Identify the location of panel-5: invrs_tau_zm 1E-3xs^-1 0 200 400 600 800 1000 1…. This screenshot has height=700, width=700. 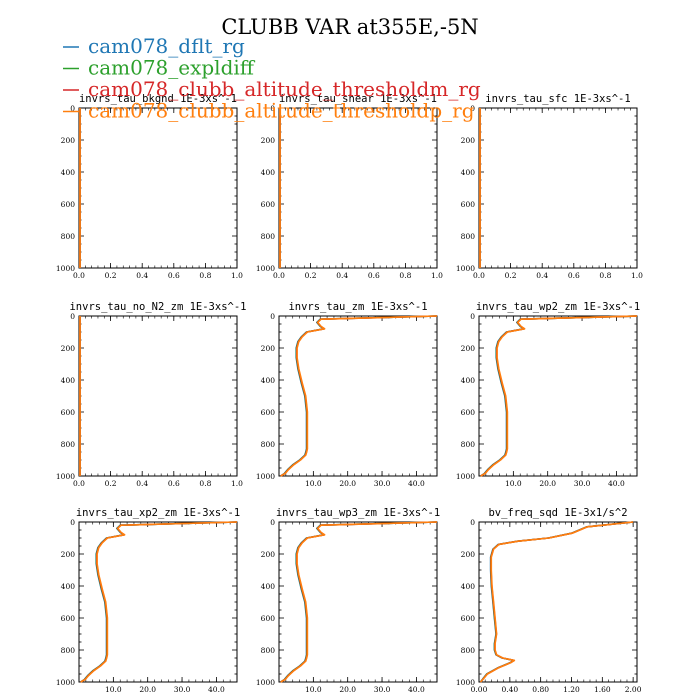
(347, 394).